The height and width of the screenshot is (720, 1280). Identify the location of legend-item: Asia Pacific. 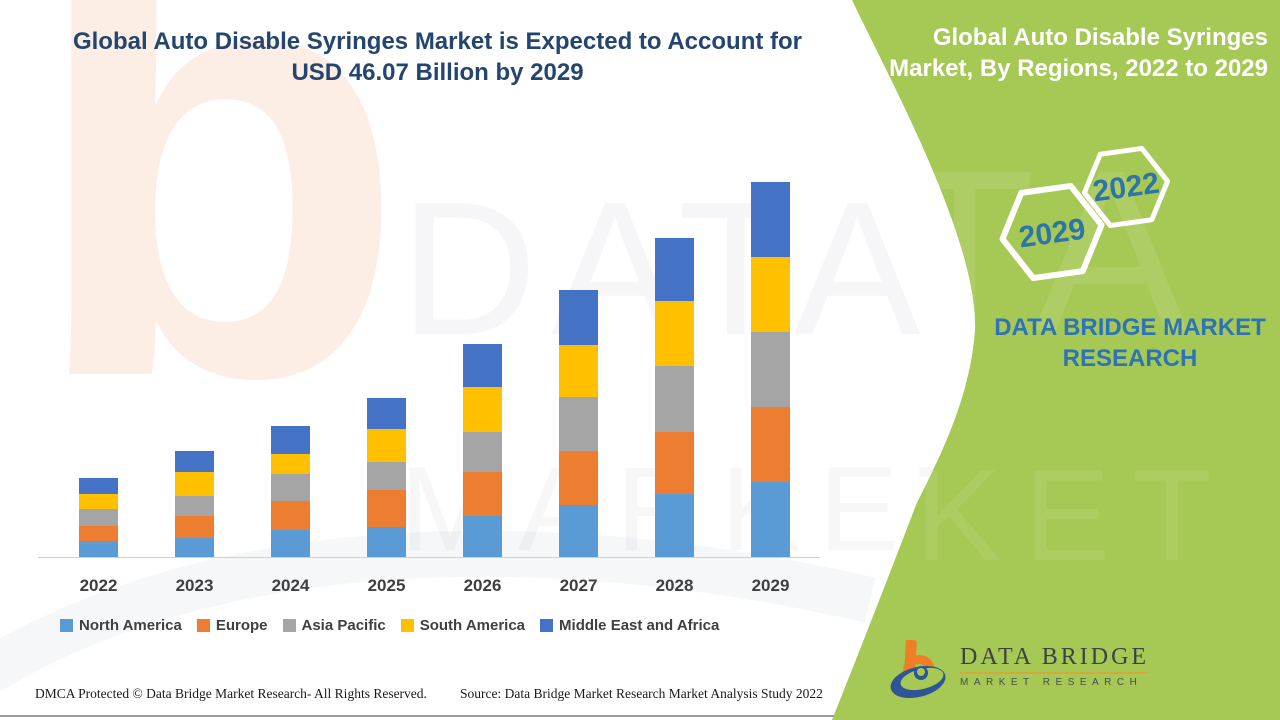
(334, 625).